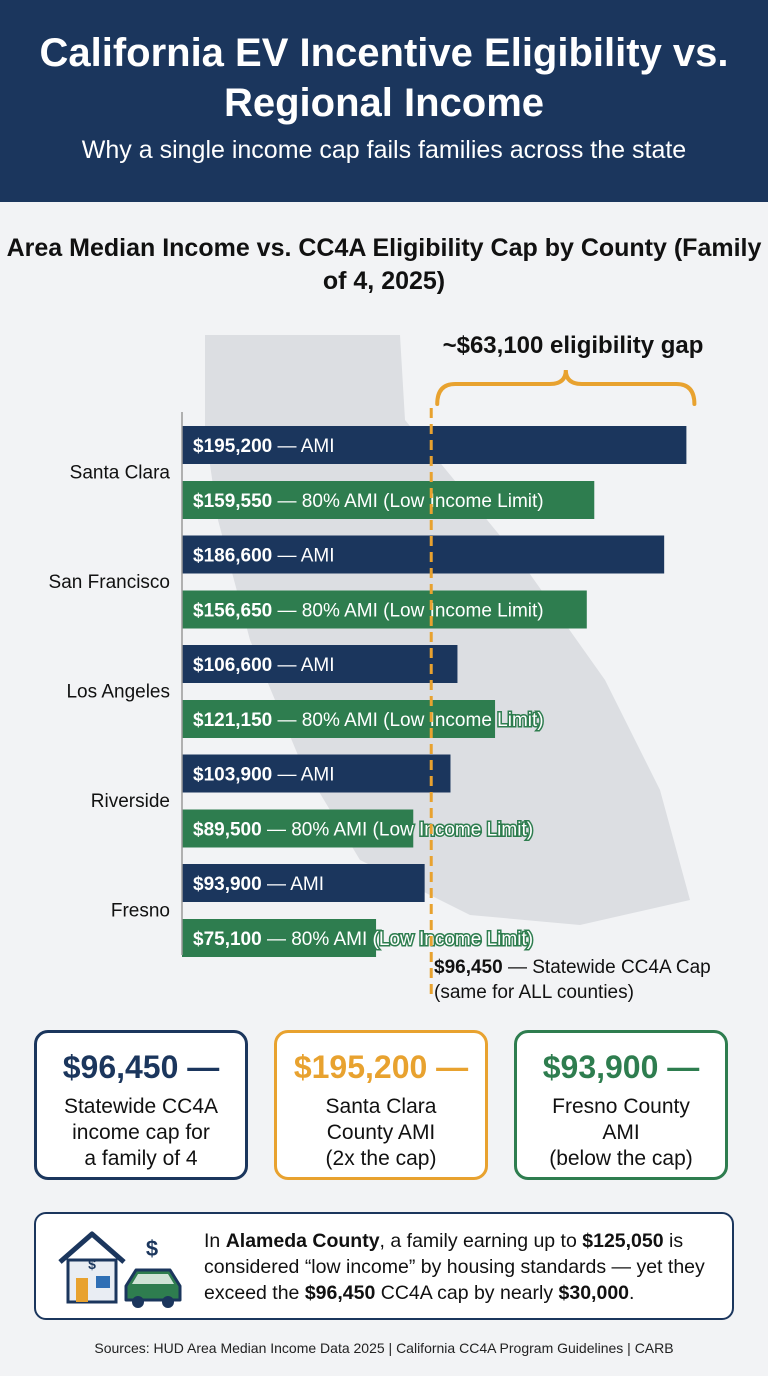 This screenshot has height=1376, width=768. I want to click on category-label: Santa Clara, so click(120, 473).